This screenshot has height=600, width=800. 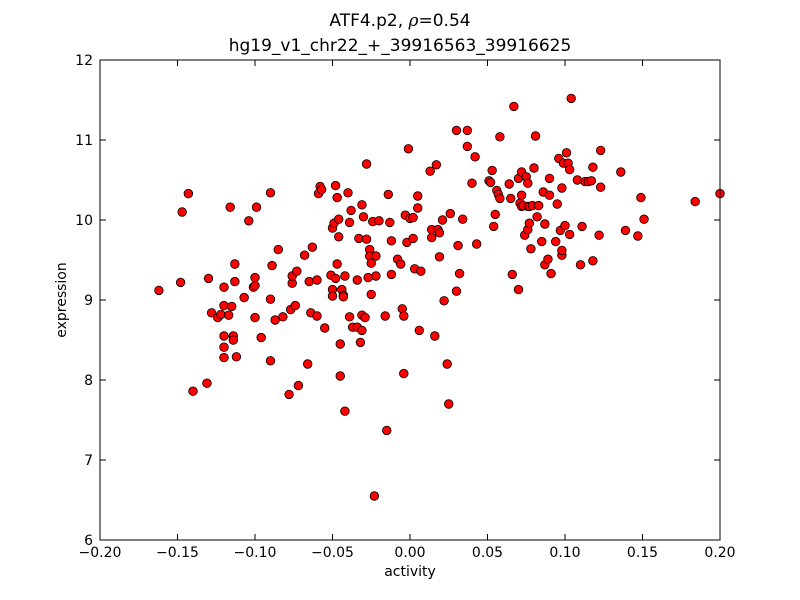 I want to click on x-tick-label: −0.15, so click(x=177, y=553).